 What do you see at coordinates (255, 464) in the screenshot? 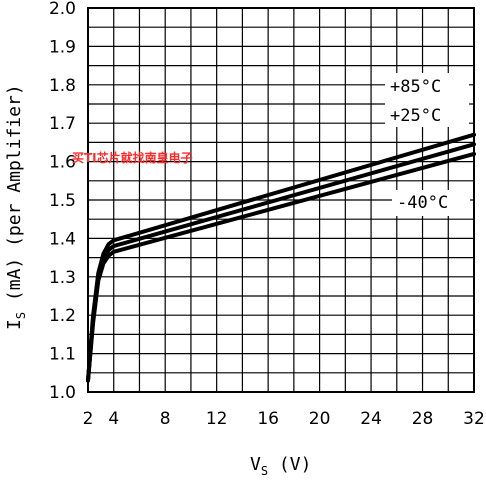
I see `x-axis-title-main: V` at bounding box center [255, 464].